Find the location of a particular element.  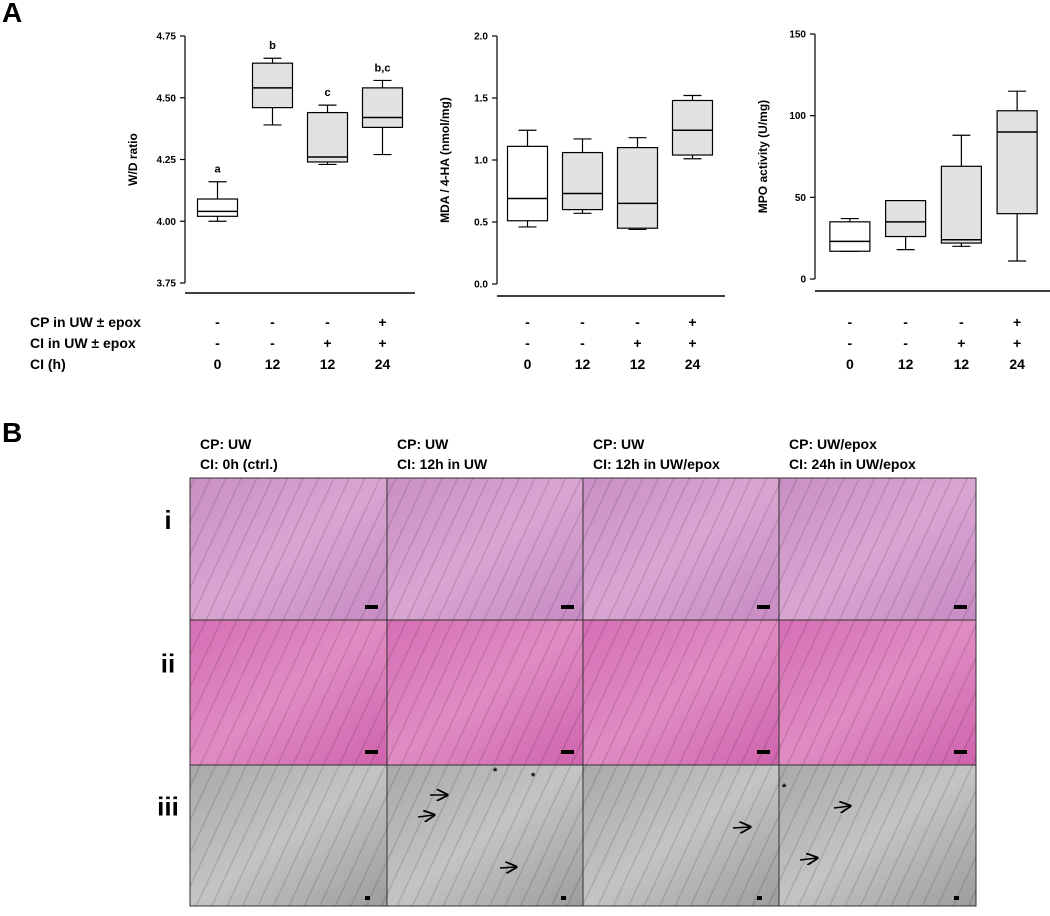

y-axis-label: W/D ratio is located at coordinates (133, 159).